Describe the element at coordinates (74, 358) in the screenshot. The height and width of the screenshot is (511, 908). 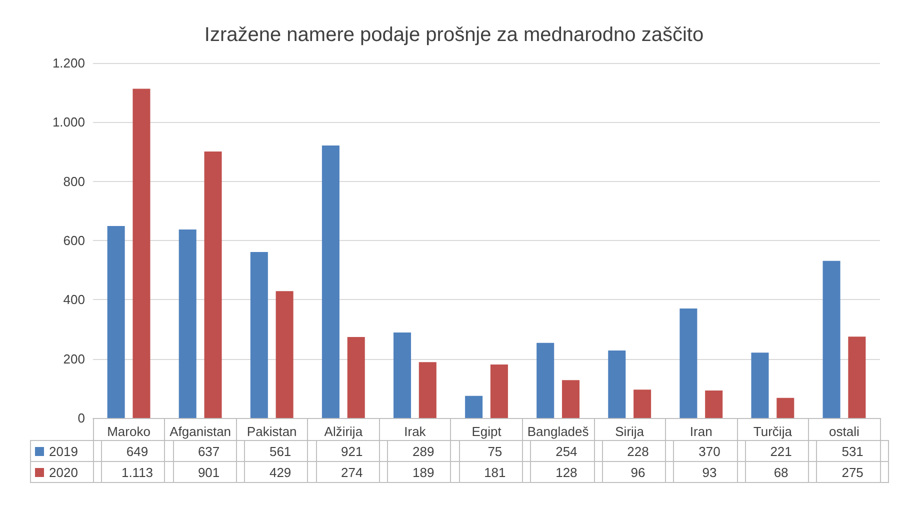
I see `y-tick-label: 200` at that location.